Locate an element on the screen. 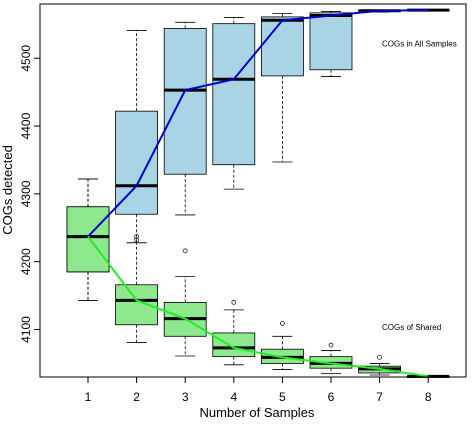 The width and height of the screenshot is (474, 427). x-tick-label: 3 is located at coordinates (185, 397).